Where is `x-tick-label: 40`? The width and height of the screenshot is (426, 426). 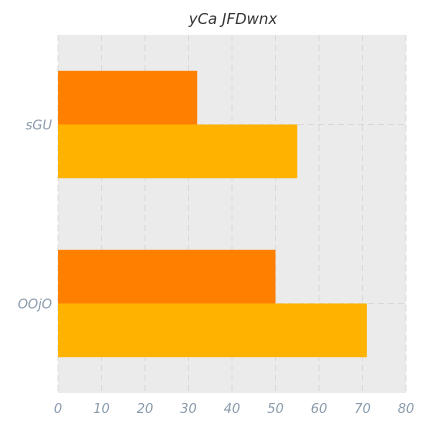
x-tick-label: 40 is located at coordinates (232, 409).